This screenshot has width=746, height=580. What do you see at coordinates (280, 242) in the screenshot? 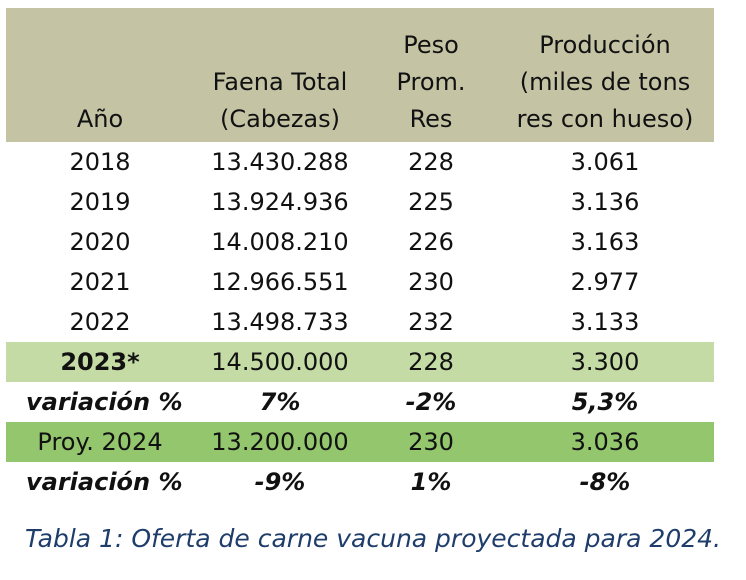
I see `cell-slaughter: 14.008.210` at bounding box center [280, 242].